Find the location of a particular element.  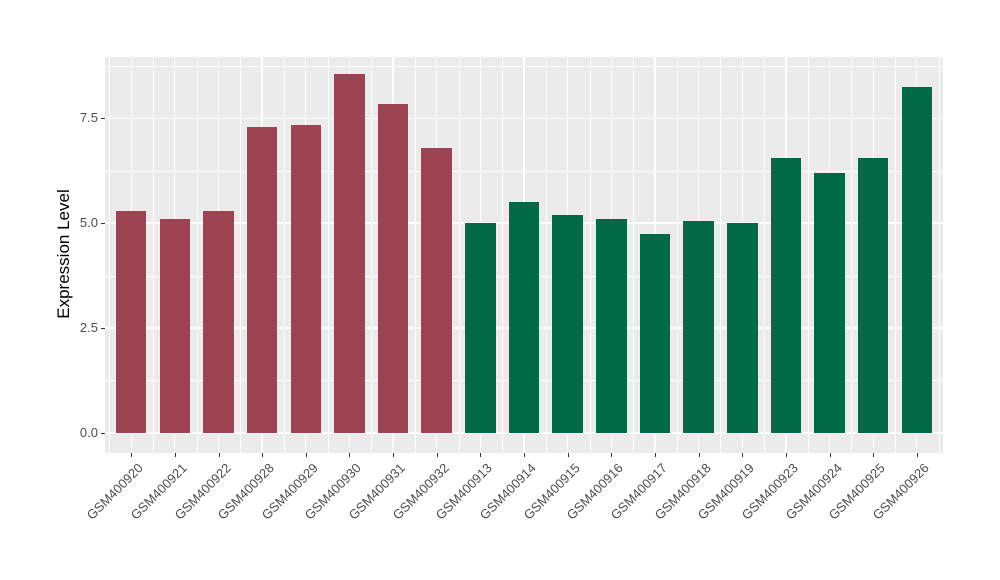

y-tick-label: 2.5 is located at coordinates (88, 327).